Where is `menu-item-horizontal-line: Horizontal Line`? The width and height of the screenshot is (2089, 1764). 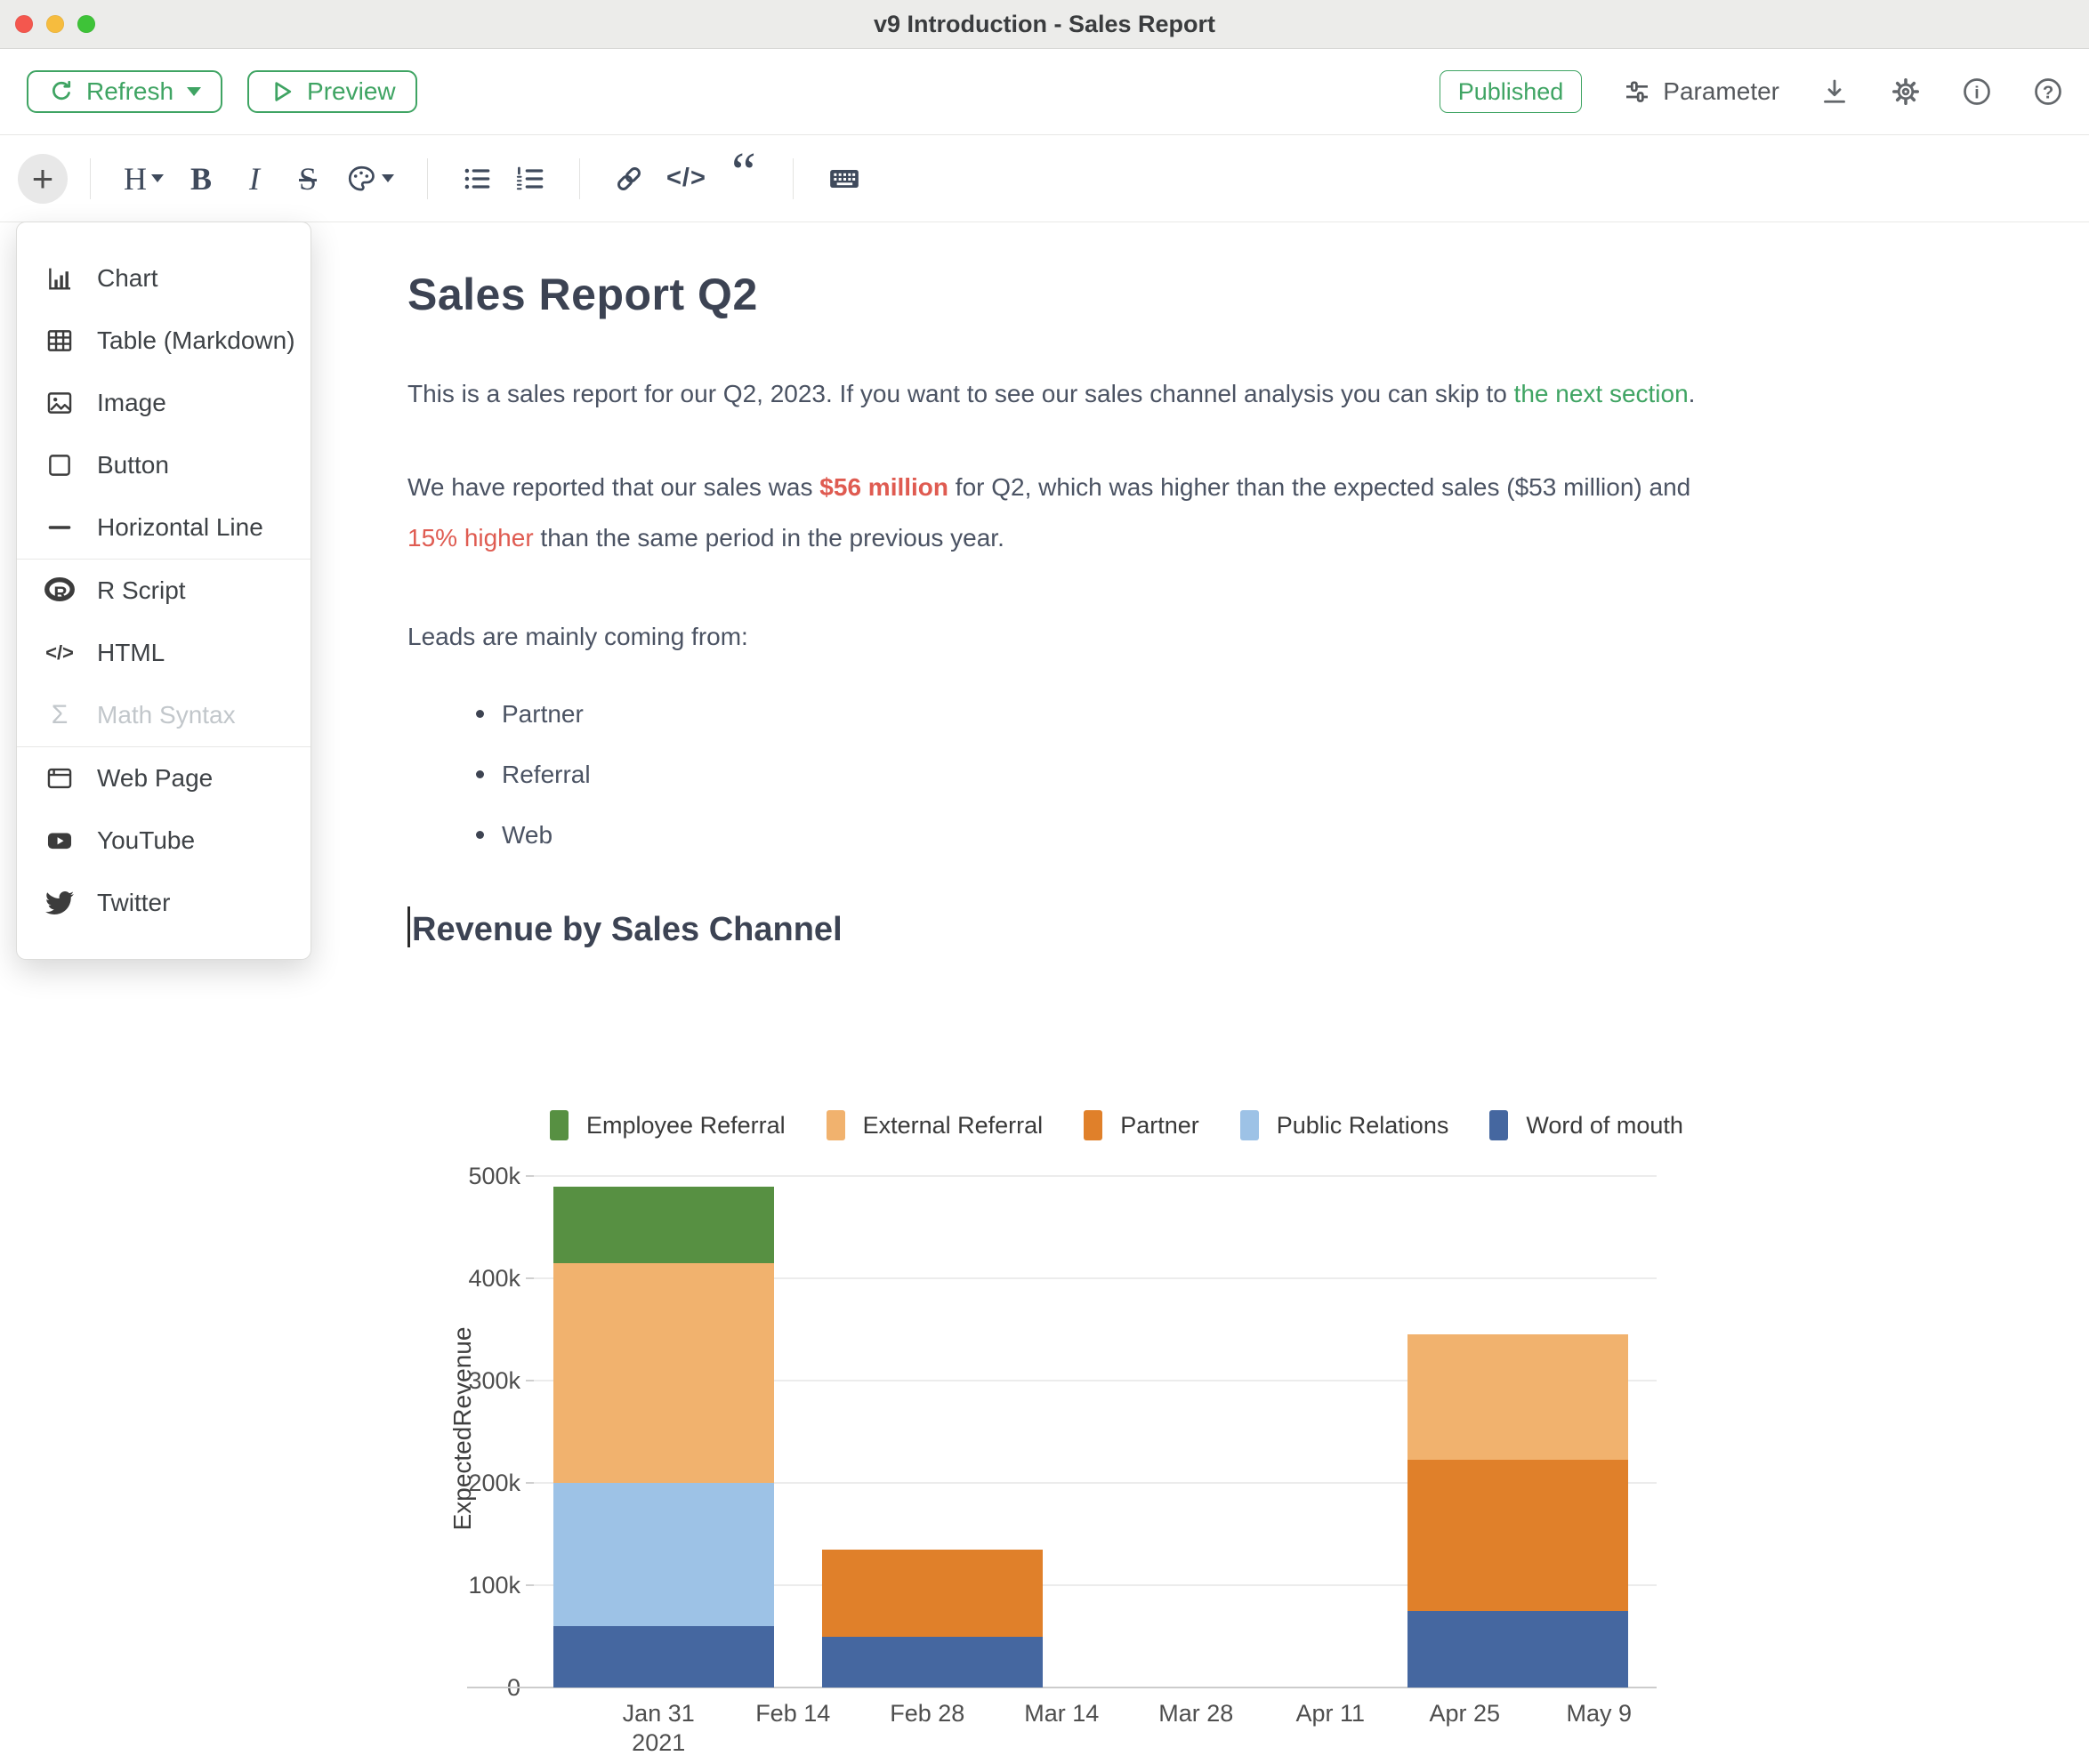 menu-item-horizontal-line: Horizontal Line is located at coordinates (164, 527).